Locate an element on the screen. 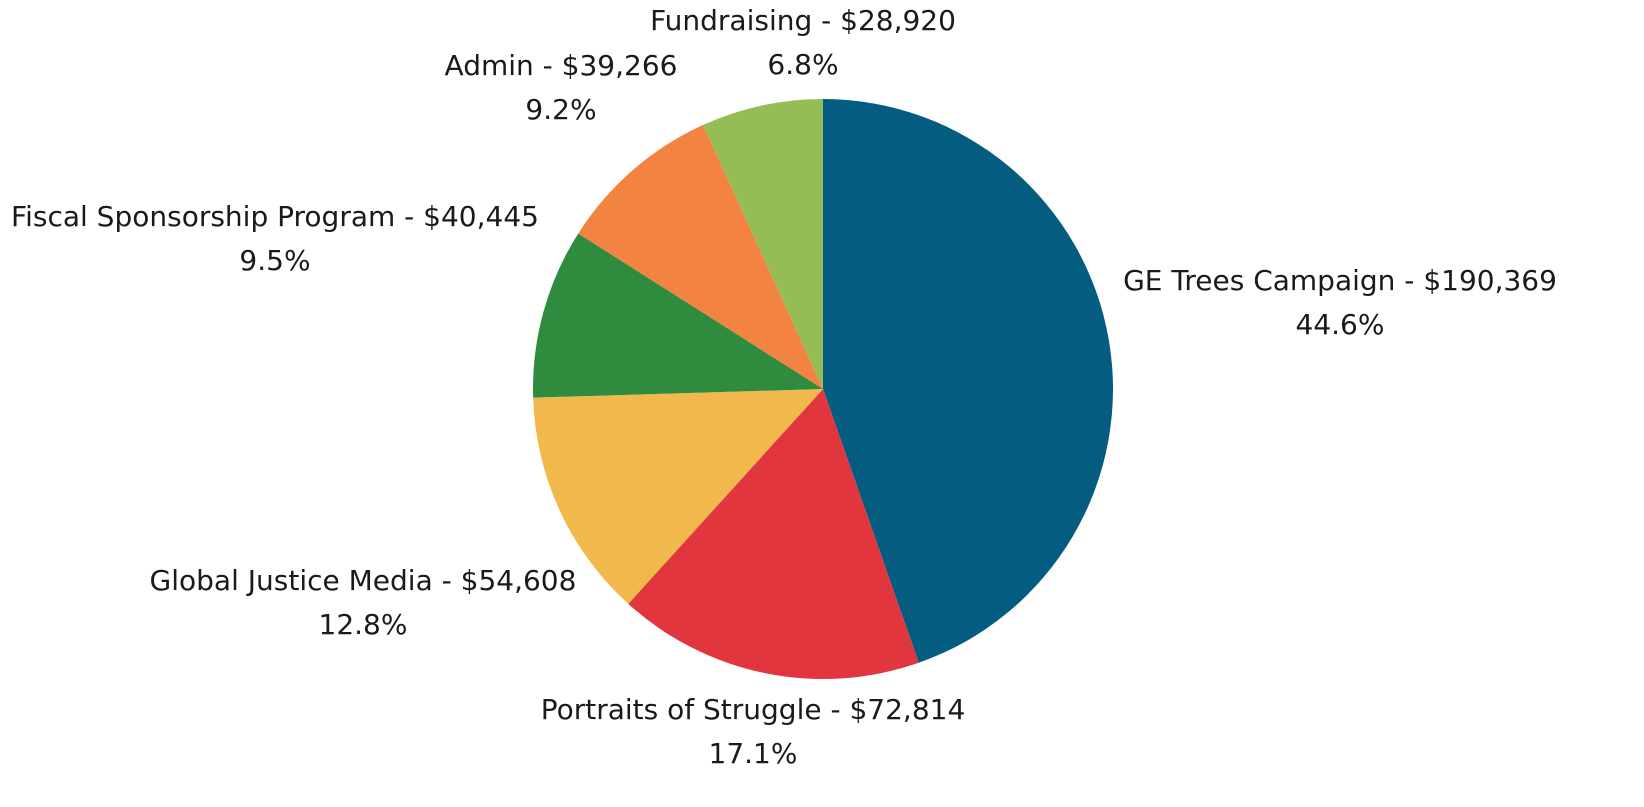 The image size is (1644, 807). slice-label: GE Trees Campaign - $190,369 is located at coordinates (1340, 280).